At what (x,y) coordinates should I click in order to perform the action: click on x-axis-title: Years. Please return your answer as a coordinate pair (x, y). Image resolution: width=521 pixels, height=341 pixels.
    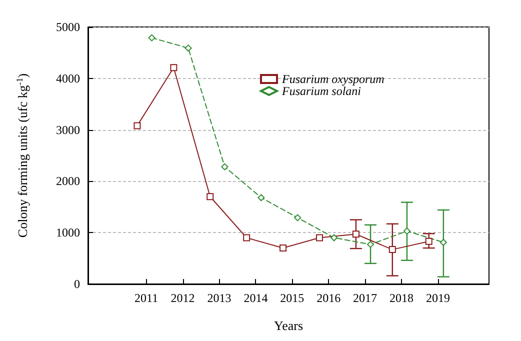
    Looking at the image, I should click on (289, 325).